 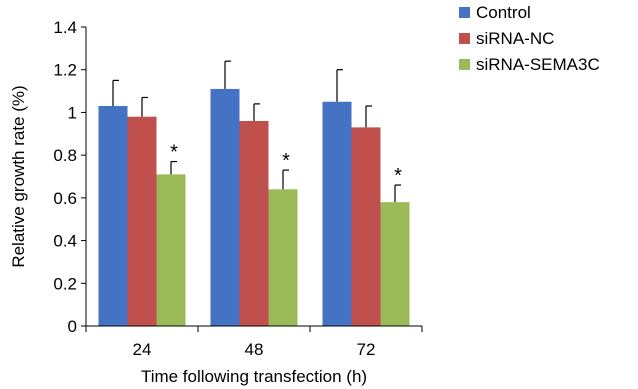 What do you see at coordinates (65, 27) in the screenshot?
I see `y-tick-label: 1.4` at bounding box center [65, 27].